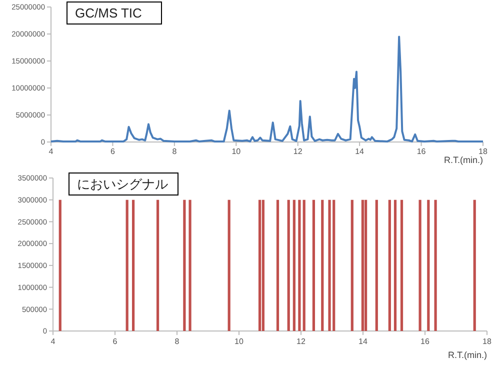  Describe the element at coordinates (108, 13) in the screenshot. I see `chart-title: GC/MS TIC` at that location.